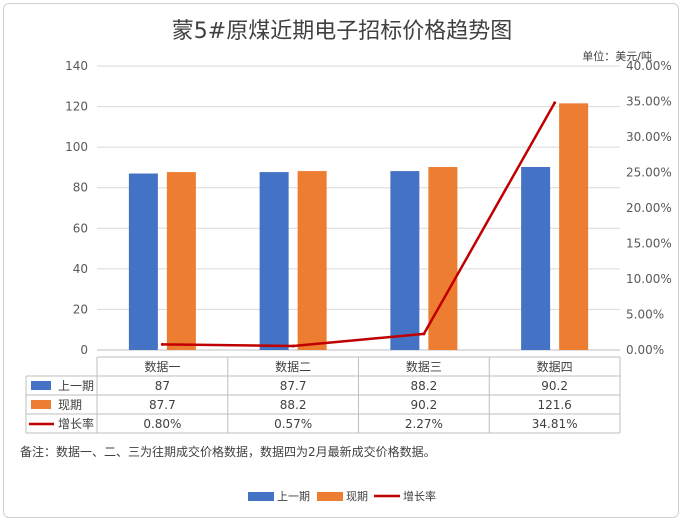 The image size is (684, 523). I want to click on data-label: 0.57%, so click(293, 424).